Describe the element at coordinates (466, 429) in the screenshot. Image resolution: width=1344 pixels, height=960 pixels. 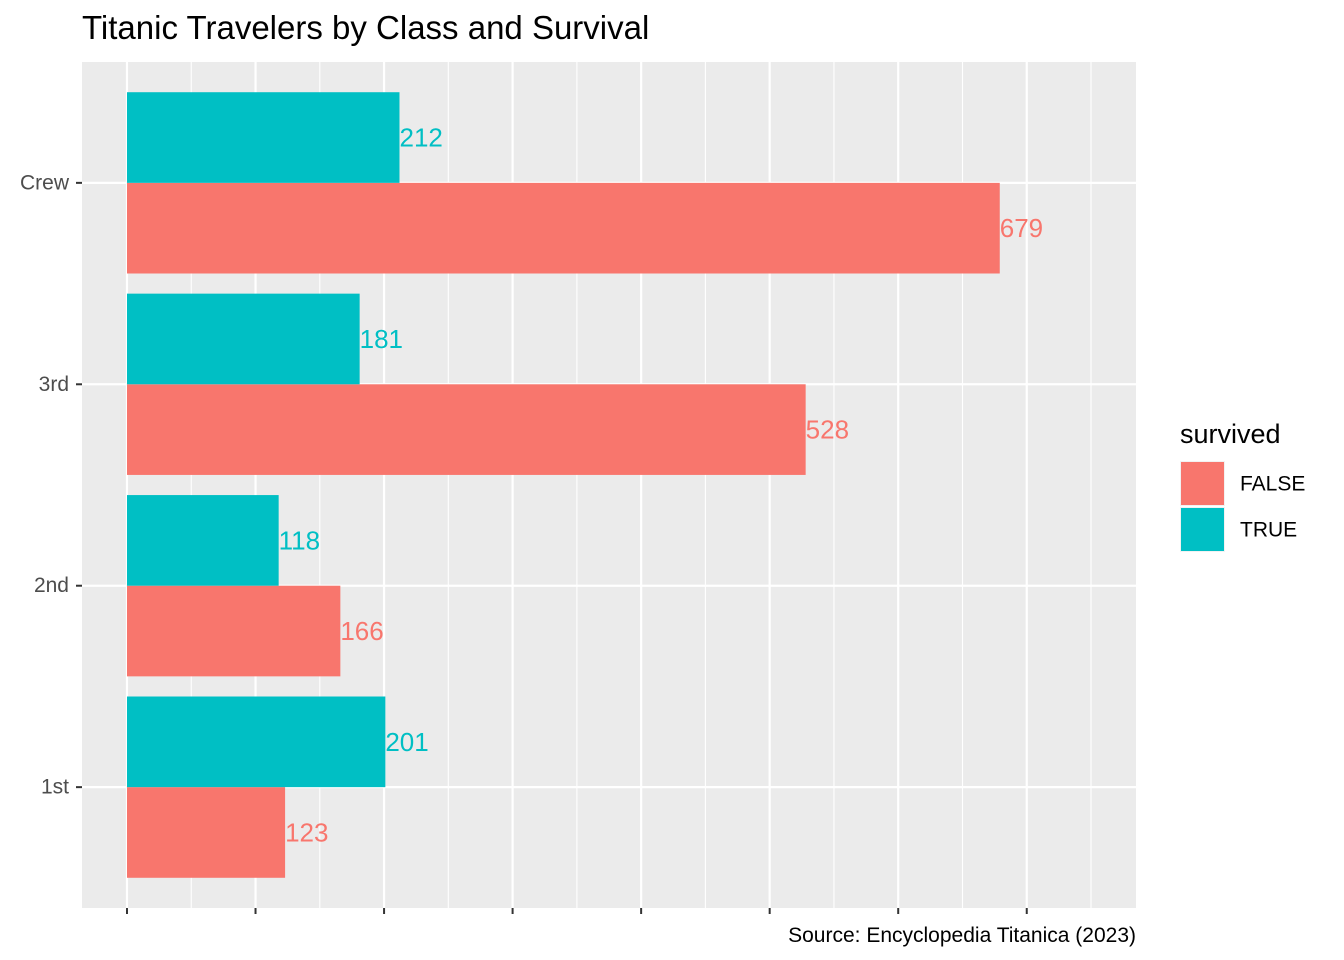
I see `bar-false-3rd` at that location.